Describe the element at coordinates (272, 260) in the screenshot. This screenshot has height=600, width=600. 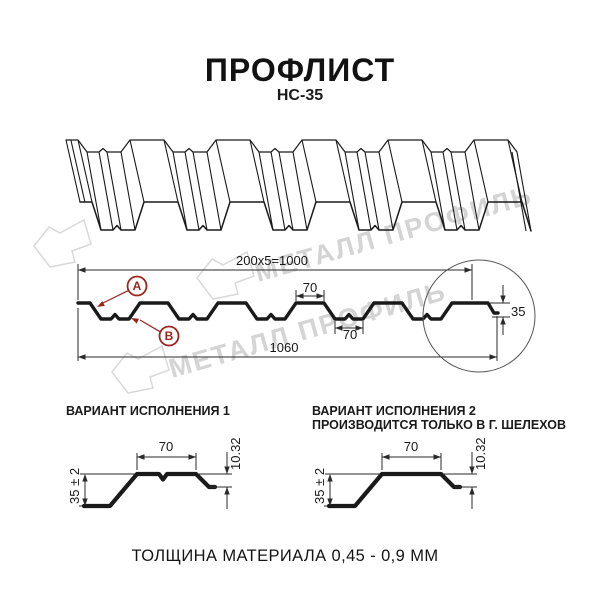
I see `dim-pitch-label: 200x5=1000` at that location.